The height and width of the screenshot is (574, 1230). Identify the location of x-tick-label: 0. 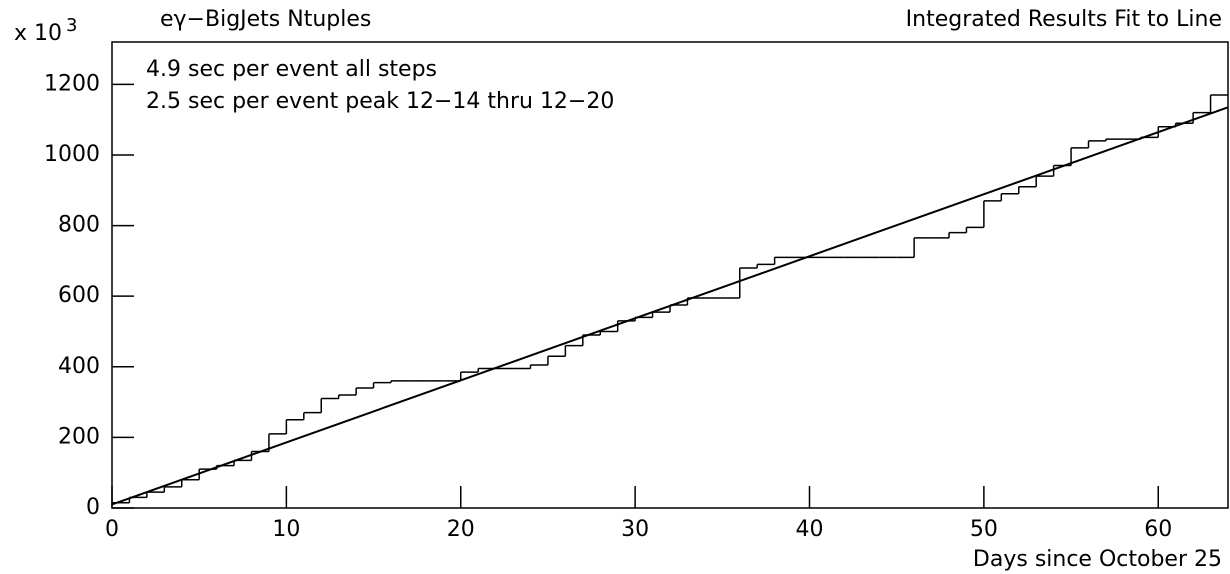
(112, 529).